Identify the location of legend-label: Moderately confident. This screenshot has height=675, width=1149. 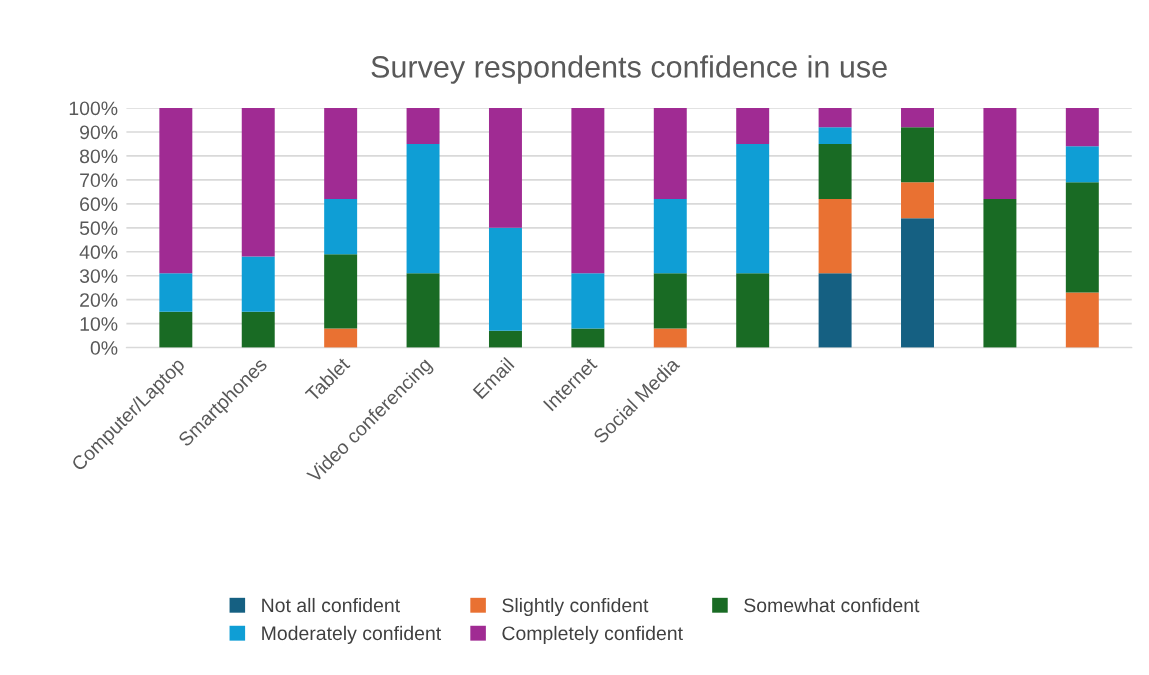
(352, 634).